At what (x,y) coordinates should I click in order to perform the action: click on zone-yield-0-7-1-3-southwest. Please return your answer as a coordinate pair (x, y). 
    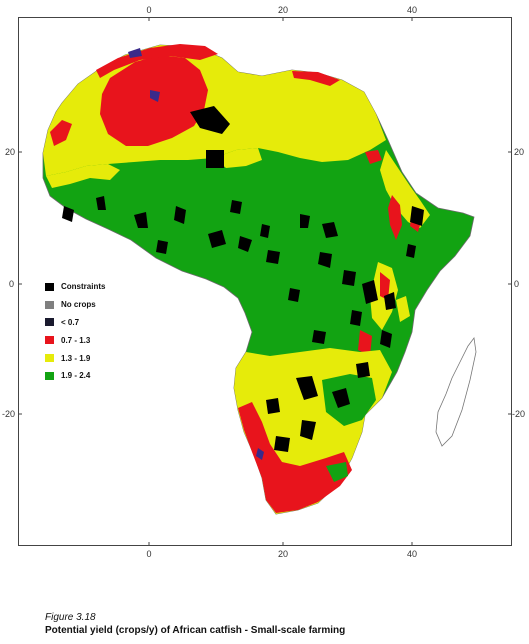
    Looking at the image, I should click on (295, 457).